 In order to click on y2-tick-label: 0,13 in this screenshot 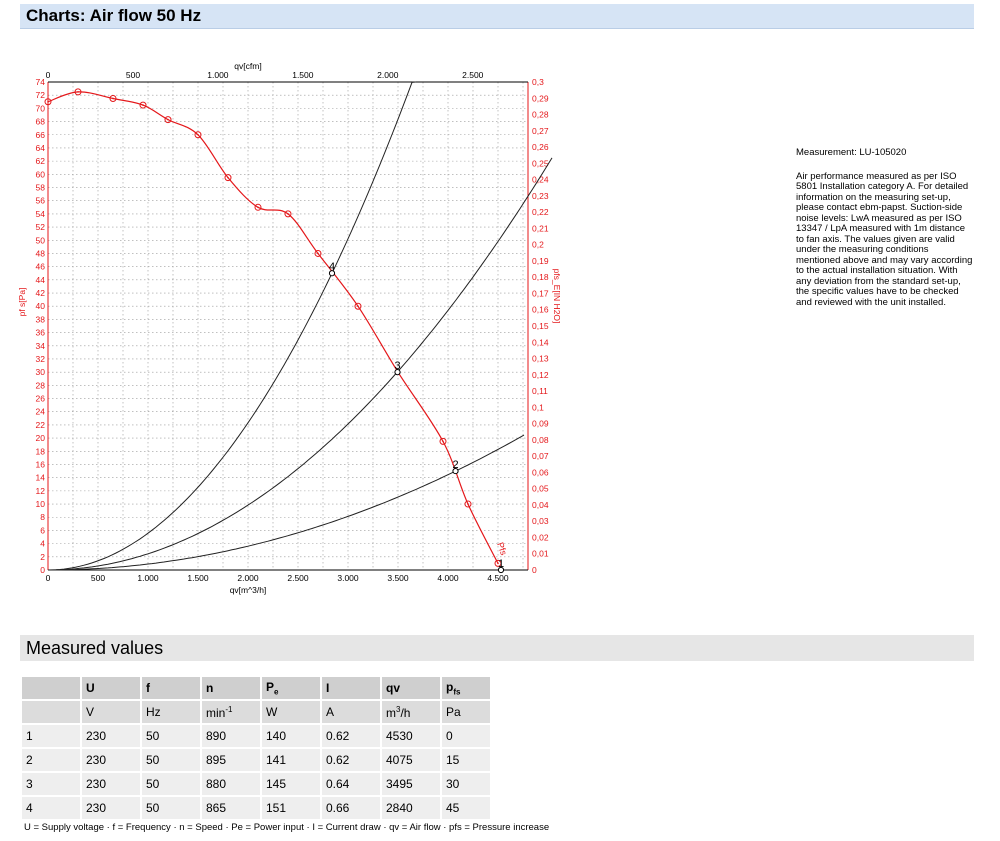, I will do `click(540, 359)`.